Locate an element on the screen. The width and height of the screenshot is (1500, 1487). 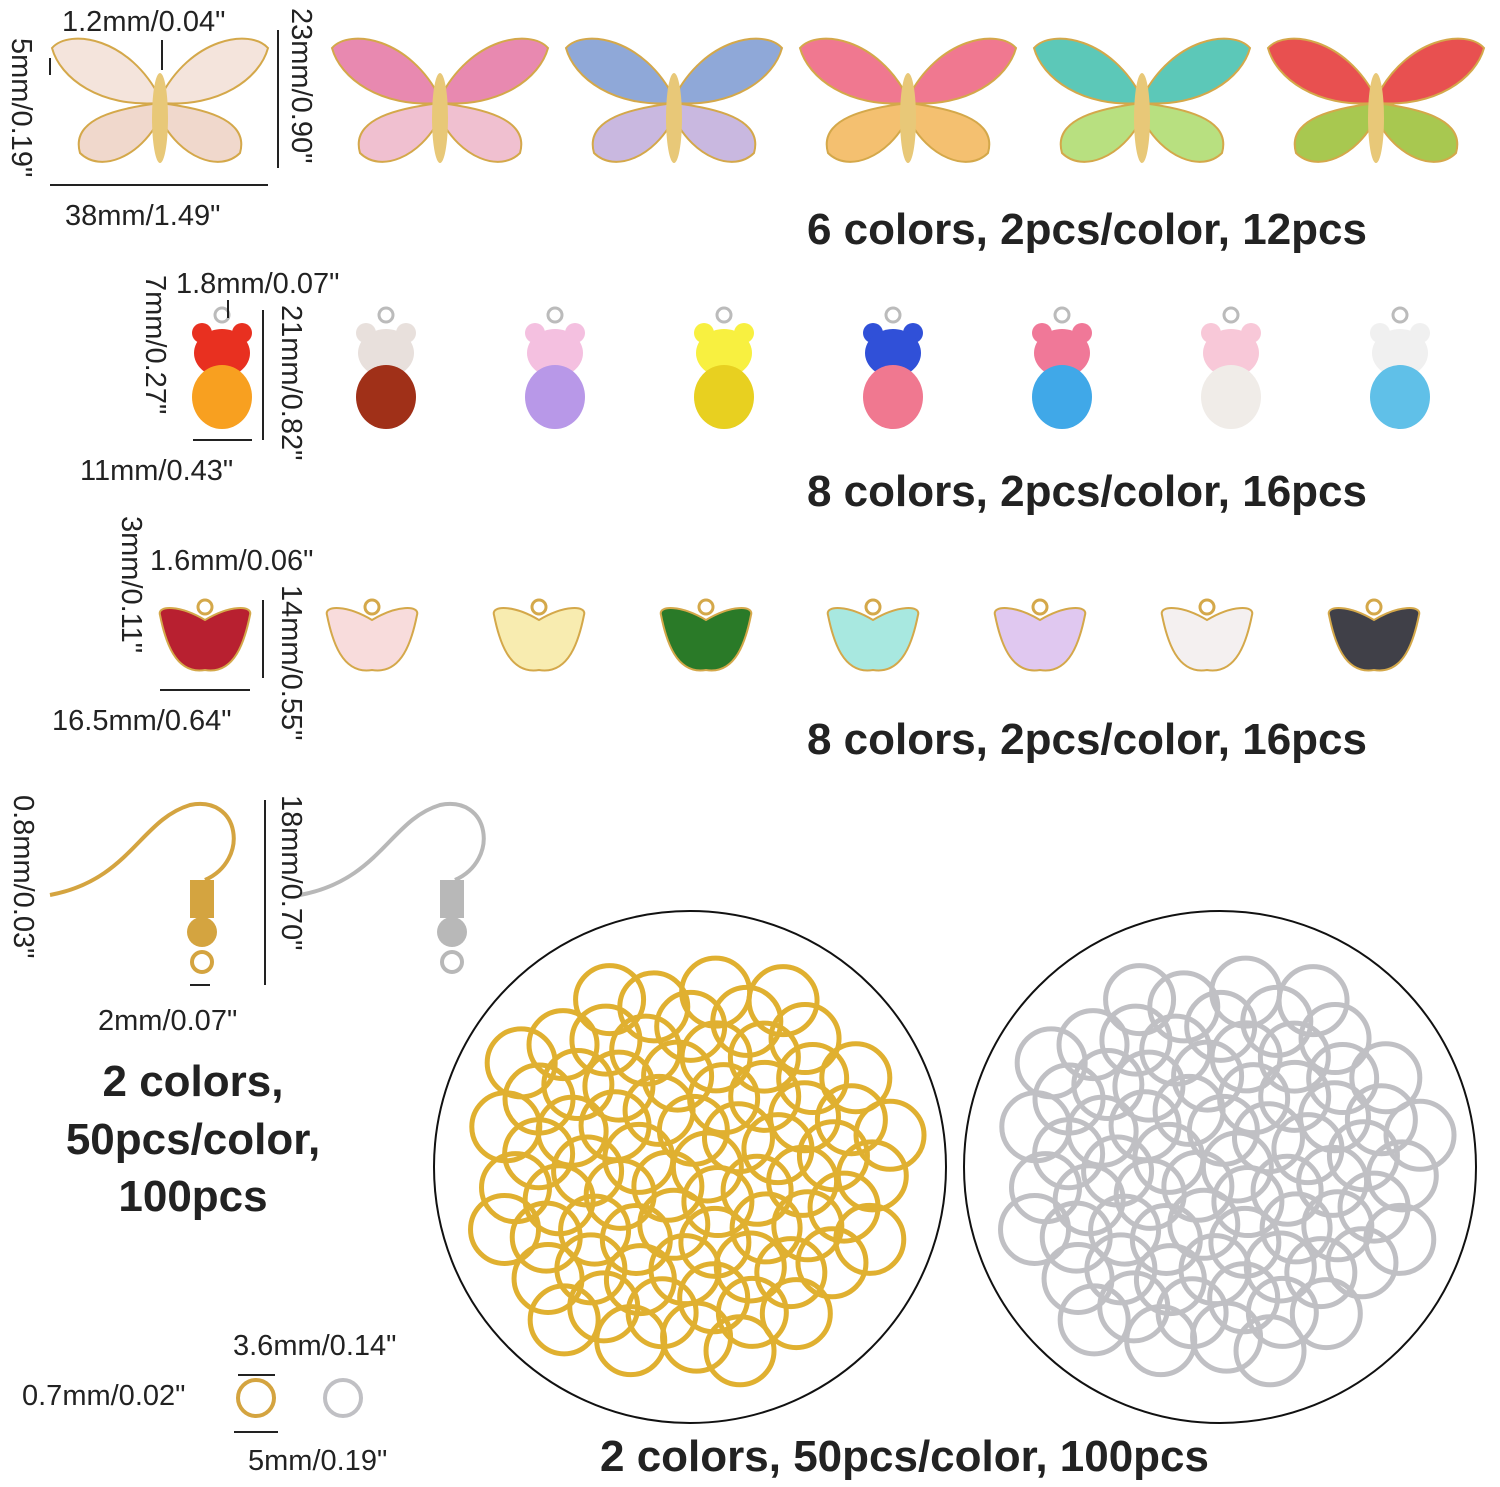
dimension: 1.6mm/0.06" is located at coordinates (232, 561).